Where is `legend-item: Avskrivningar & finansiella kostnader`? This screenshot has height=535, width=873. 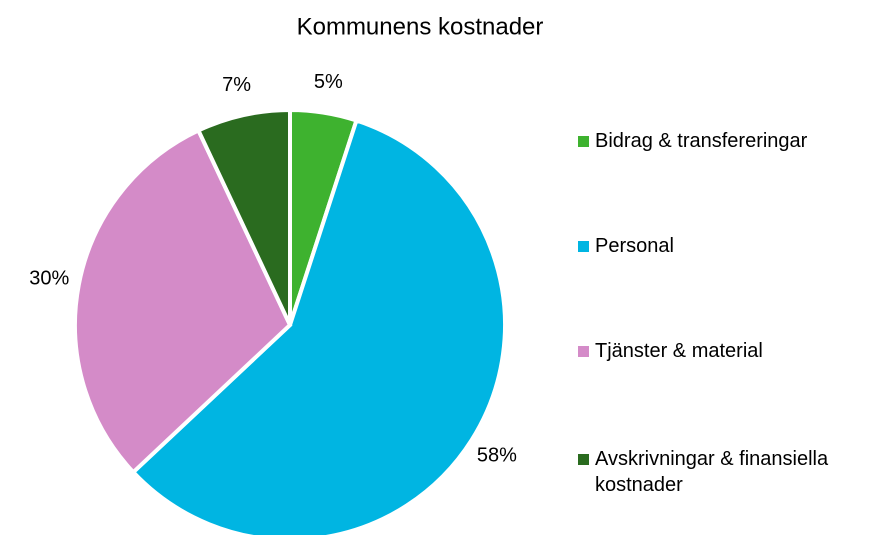 legend-item: Avskrivningar & finansiella kostnader is located at coordinates (723, 472).